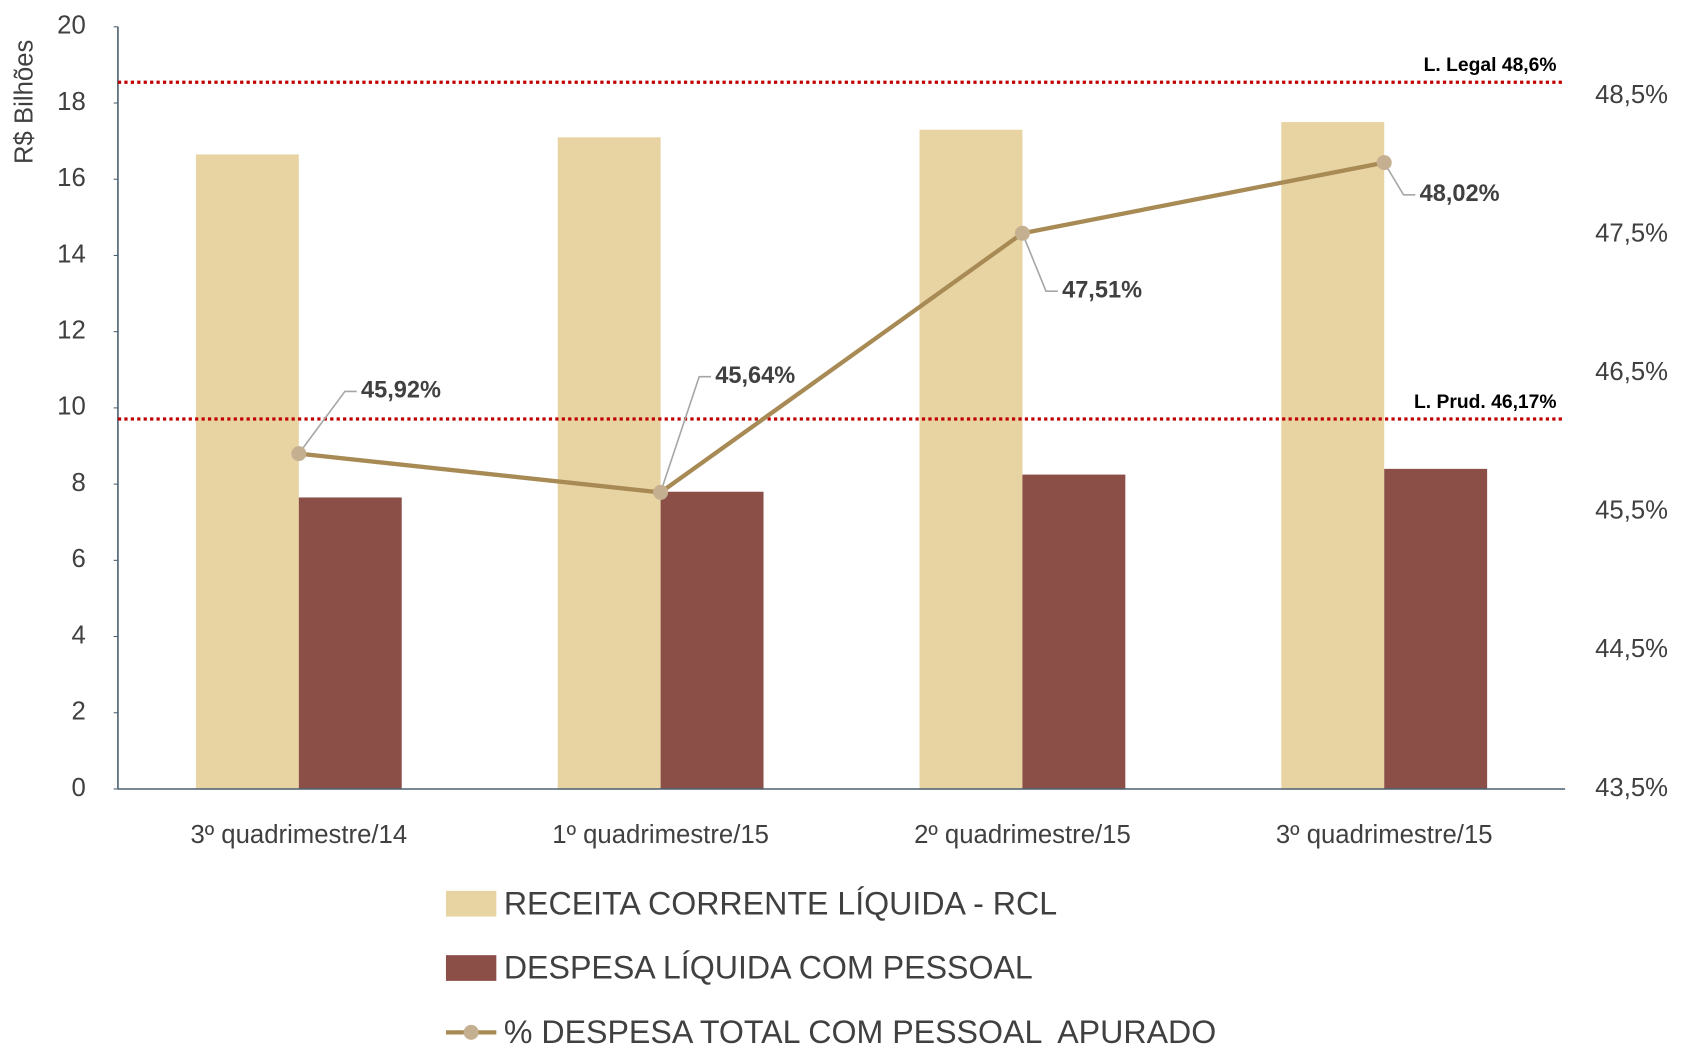 Image resolution: width=1681 pixels, height=1046 pixels. Describe the element at coordinates (298, 835) in the screenshot. I see `x-tick-label: 3º quadrimestre/14` at that location.